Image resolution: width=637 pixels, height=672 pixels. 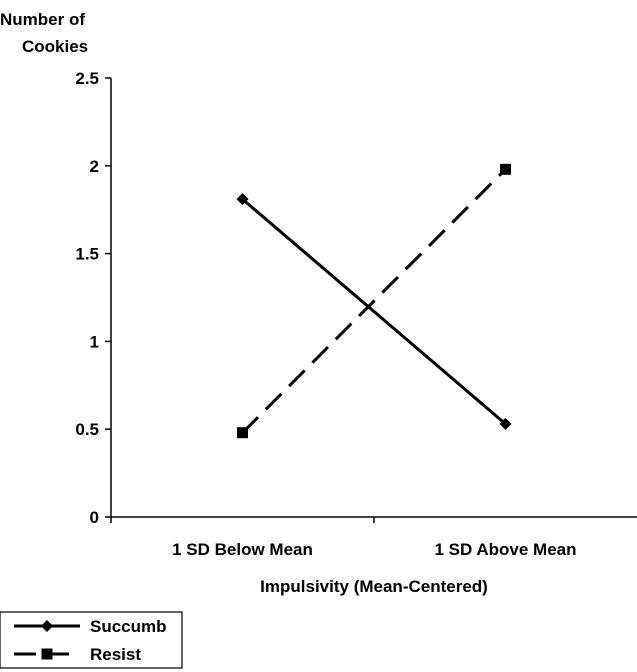 I want to click on y-tick-label: 1.5, so click(x=87, y=254).